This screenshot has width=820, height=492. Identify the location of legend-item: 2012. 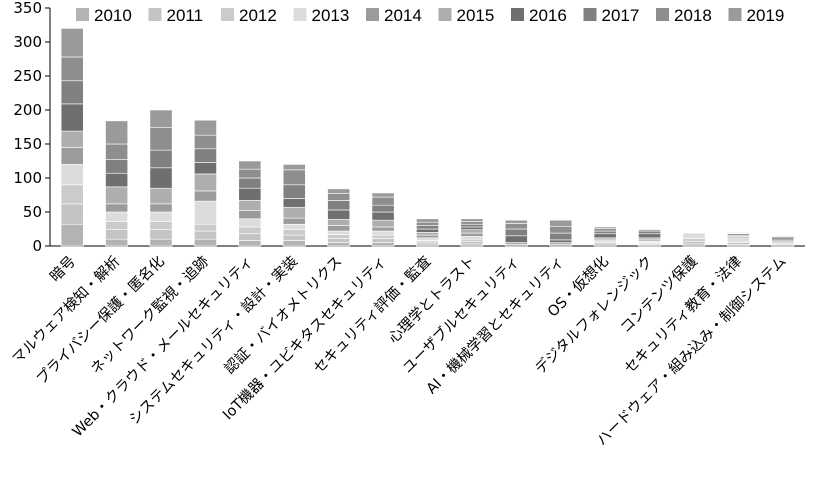
(249, 15).